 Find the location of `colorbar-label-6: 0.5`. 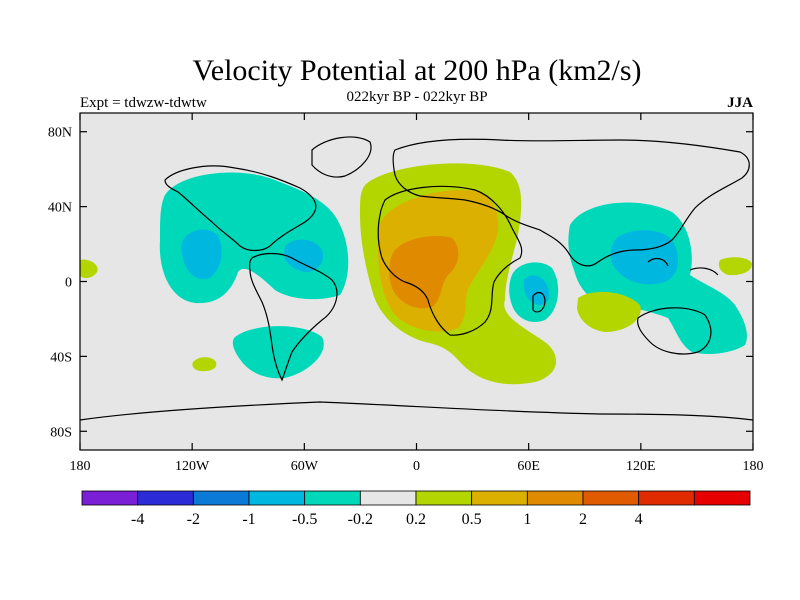

colorbar-label-6: 0.5 is located at coordinates (472, 519).